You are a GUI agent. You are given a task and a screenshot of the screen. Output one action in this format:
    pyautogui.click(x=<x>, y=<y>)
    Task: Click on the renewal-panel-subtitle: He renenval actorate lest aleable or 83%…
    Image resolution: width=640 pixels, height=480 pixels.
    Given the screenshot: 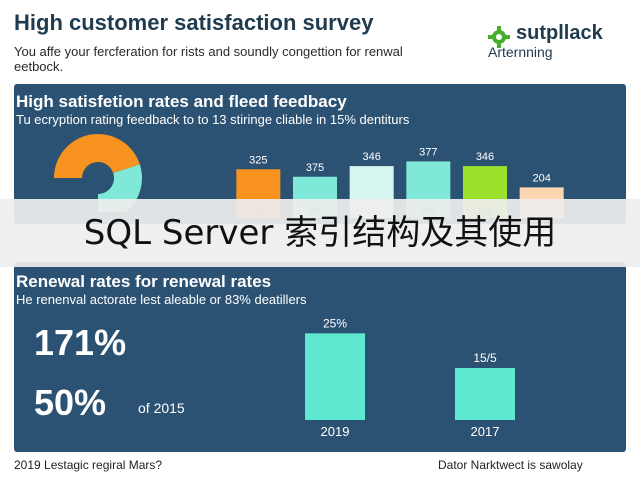 What is the action you would take?
    pyautogui.click(x=161, y=299)
    